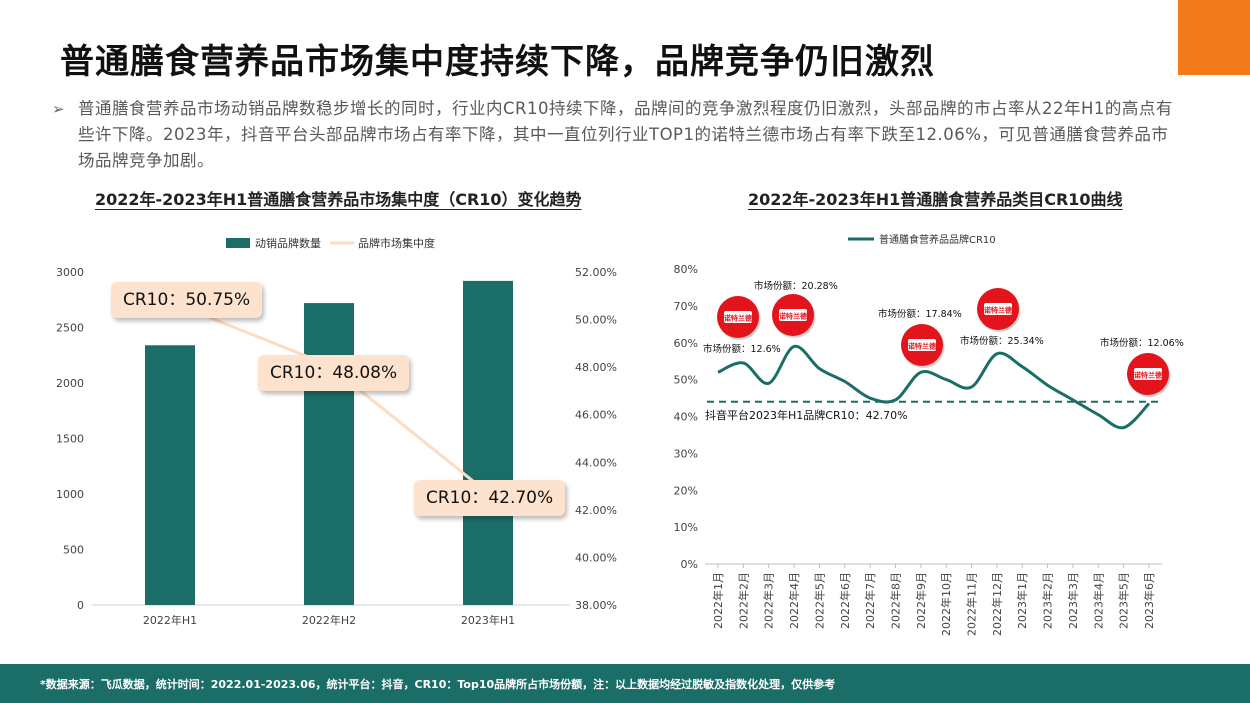  Describe the element at coordinates (596, 367) in the screenshot. I see `y-right-tick-label: 48.00%` at that location.